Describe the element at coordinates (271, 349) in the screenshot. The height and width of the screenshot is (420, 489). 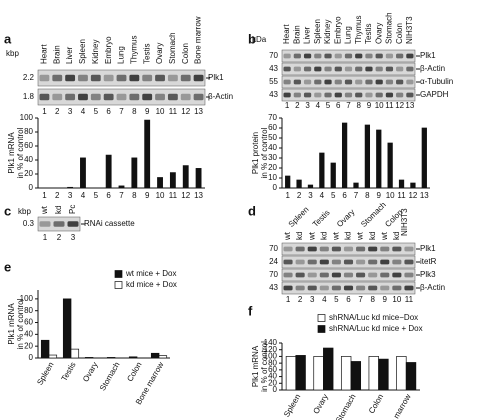
I see `y-tick-label: 120` at that location.